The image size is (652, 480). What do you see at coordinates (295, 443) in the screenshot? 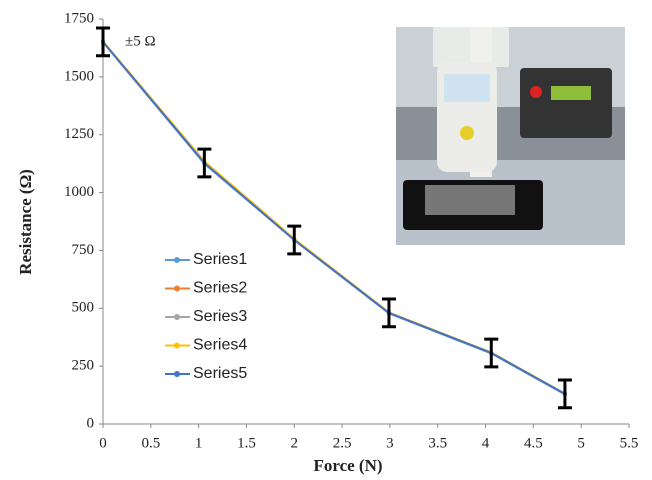
I see `x-tick-label: 2` at bounding box center [295, 443].